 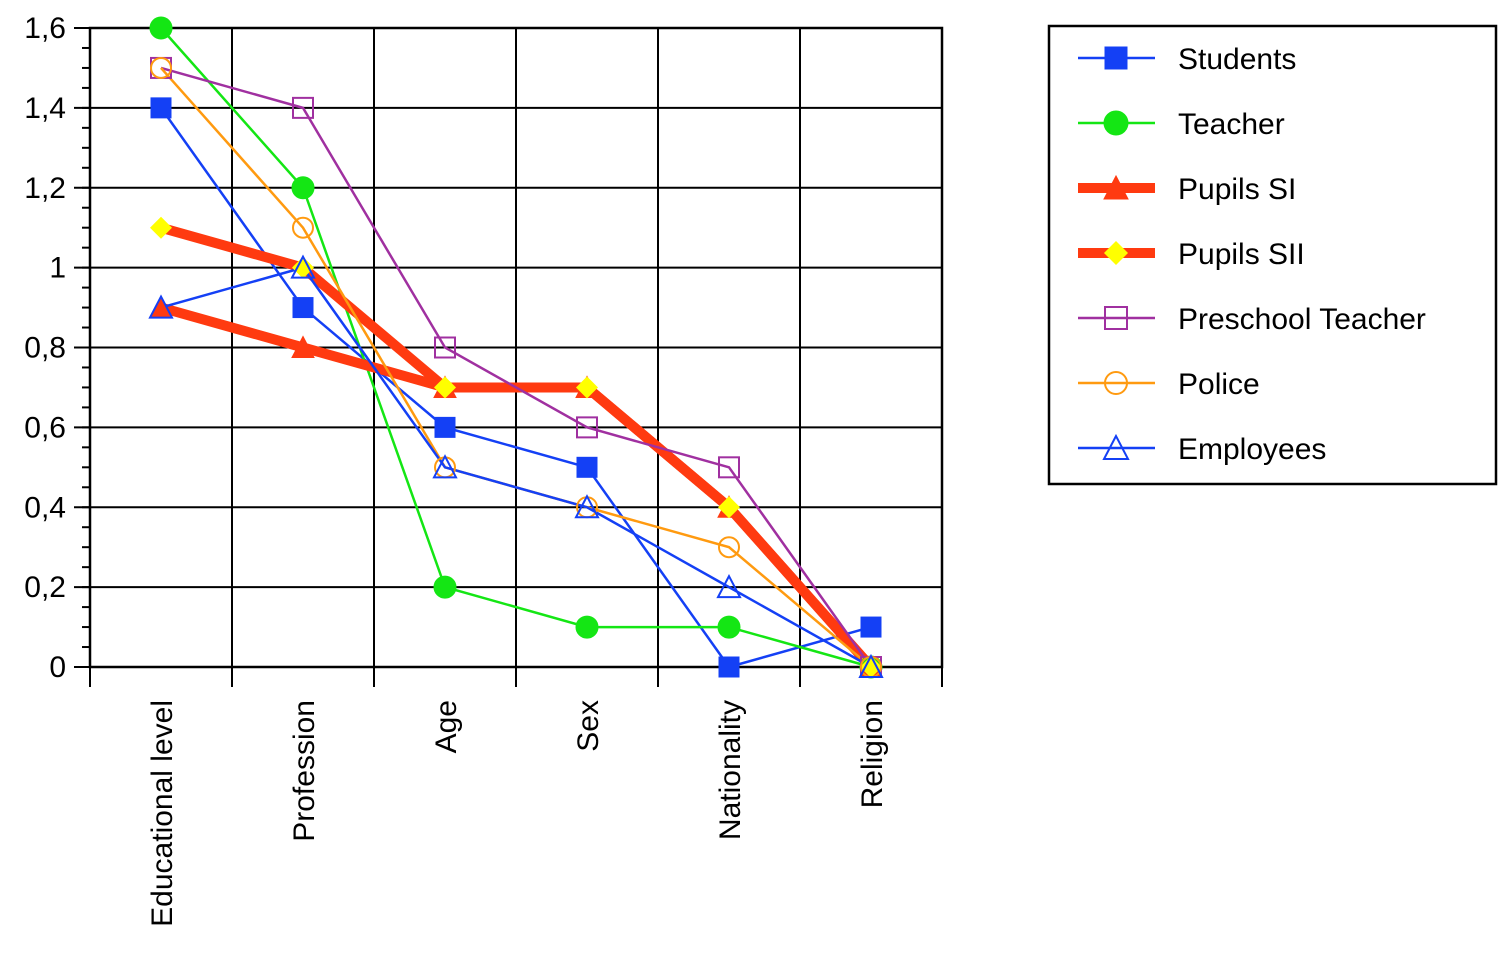 I want to click on legend-label: Pupils SII, so click(x=1241, y=254).